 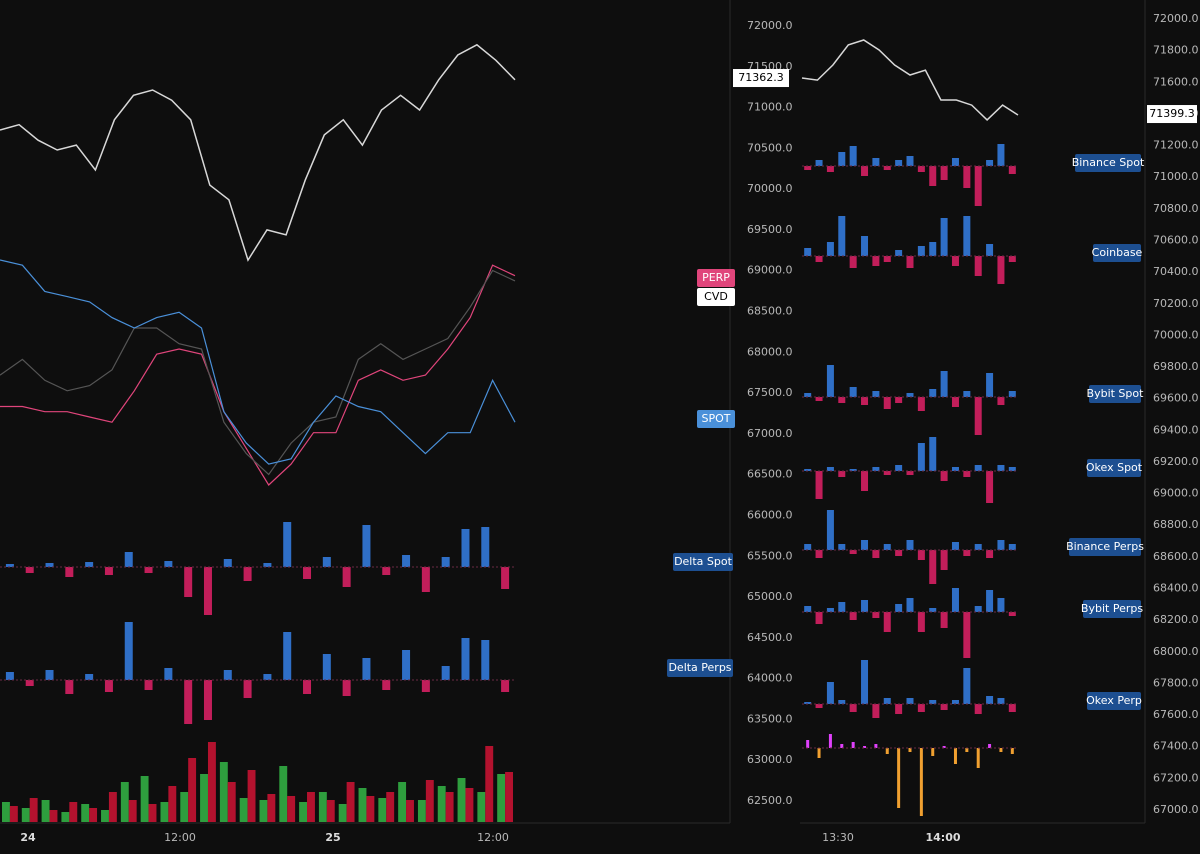 What do you see at coordinates (1176, 334) in the screenshot?
I see `y-tick-label: 70000.0` at bounding box center [1176, 334].